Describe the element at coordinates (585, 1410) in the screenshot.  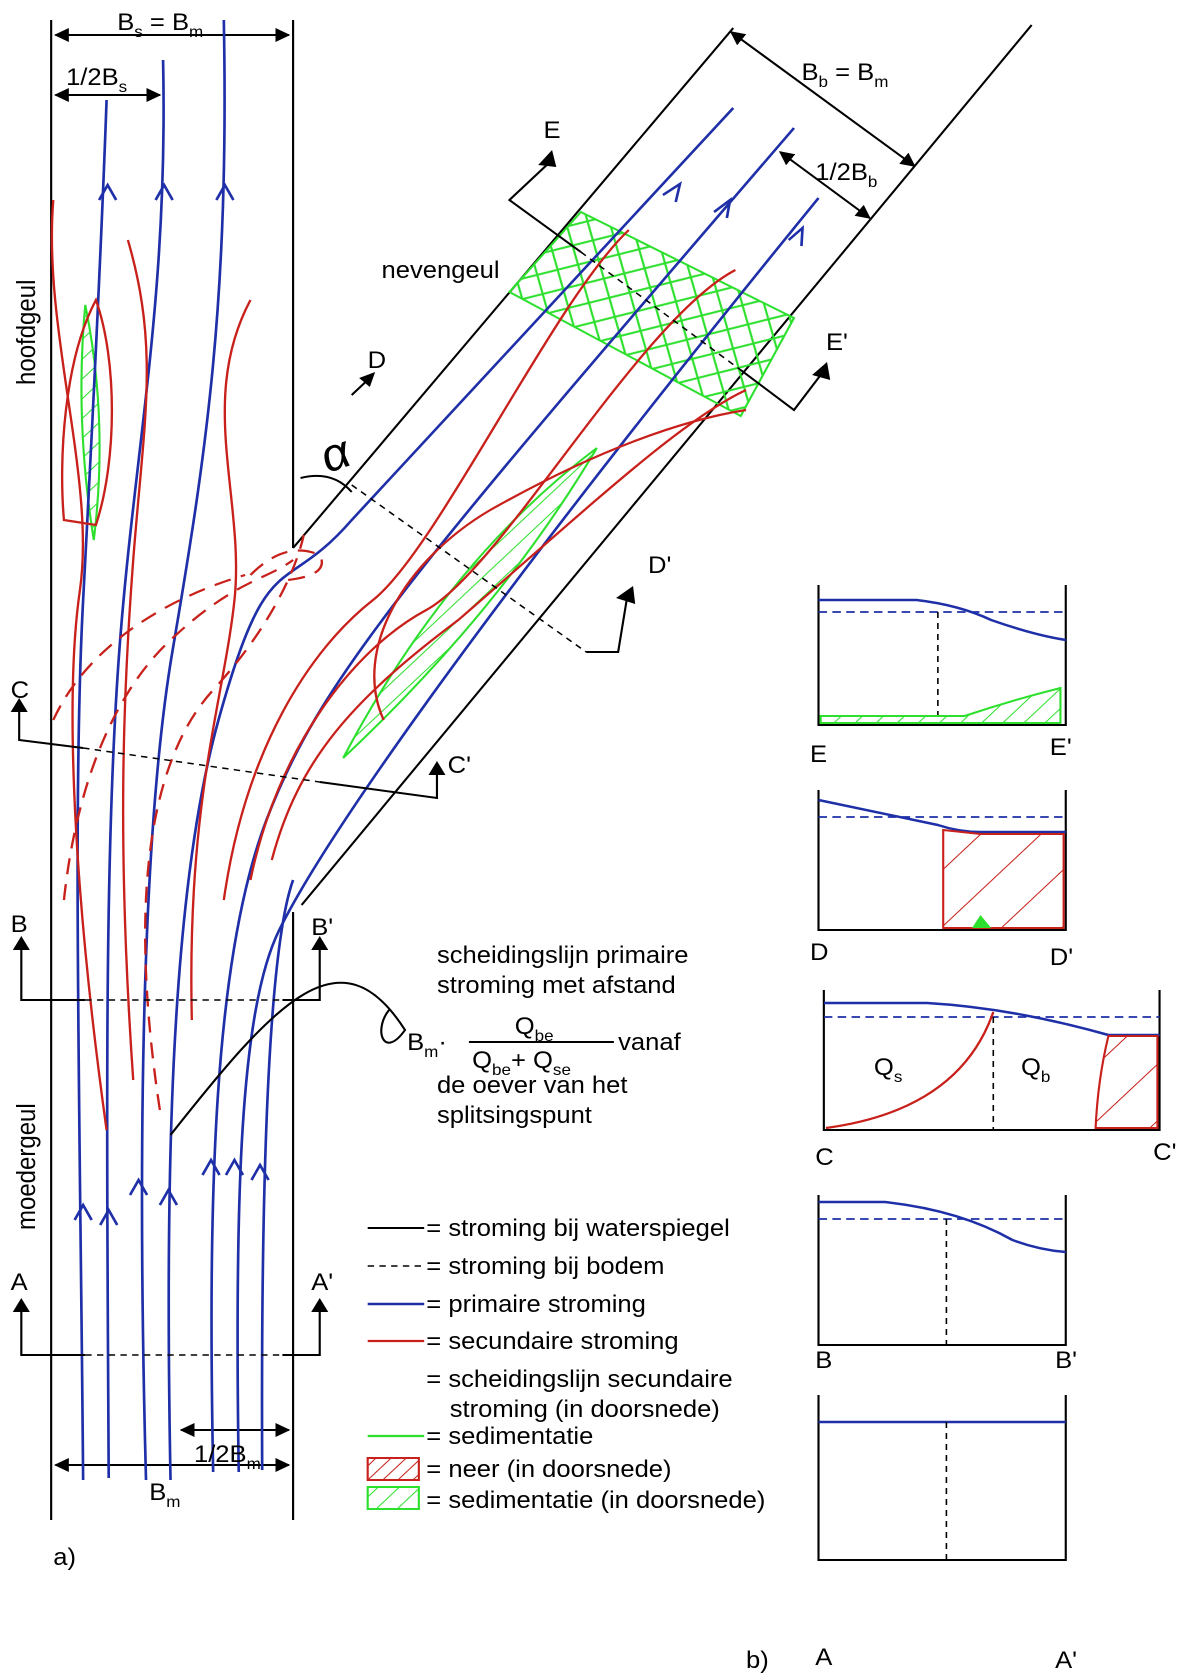
I see `legend-entry: stroming (in doorsnede)` at that location.